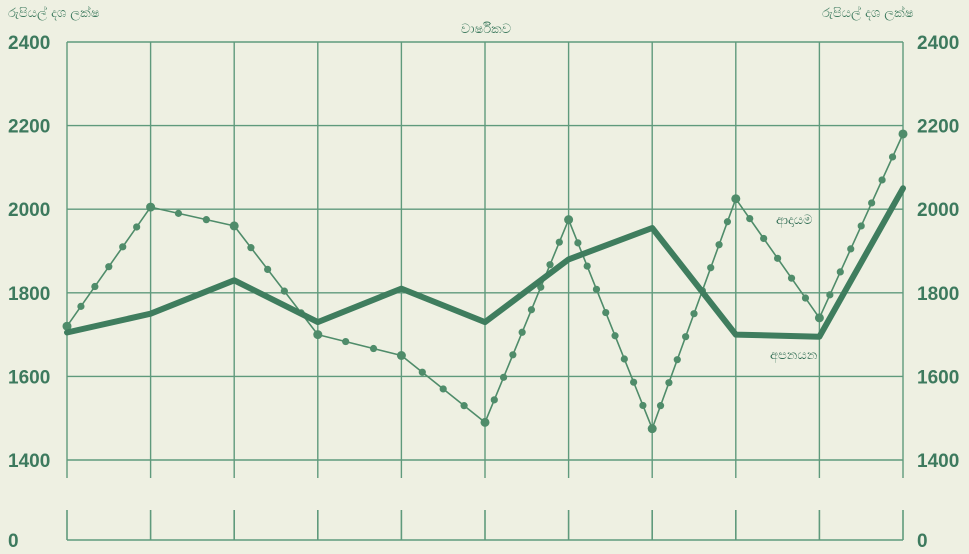  Describe the element at coordinates (938, 294) in the screenshot. I see `y-tick-right-1800: 1800` at that location.